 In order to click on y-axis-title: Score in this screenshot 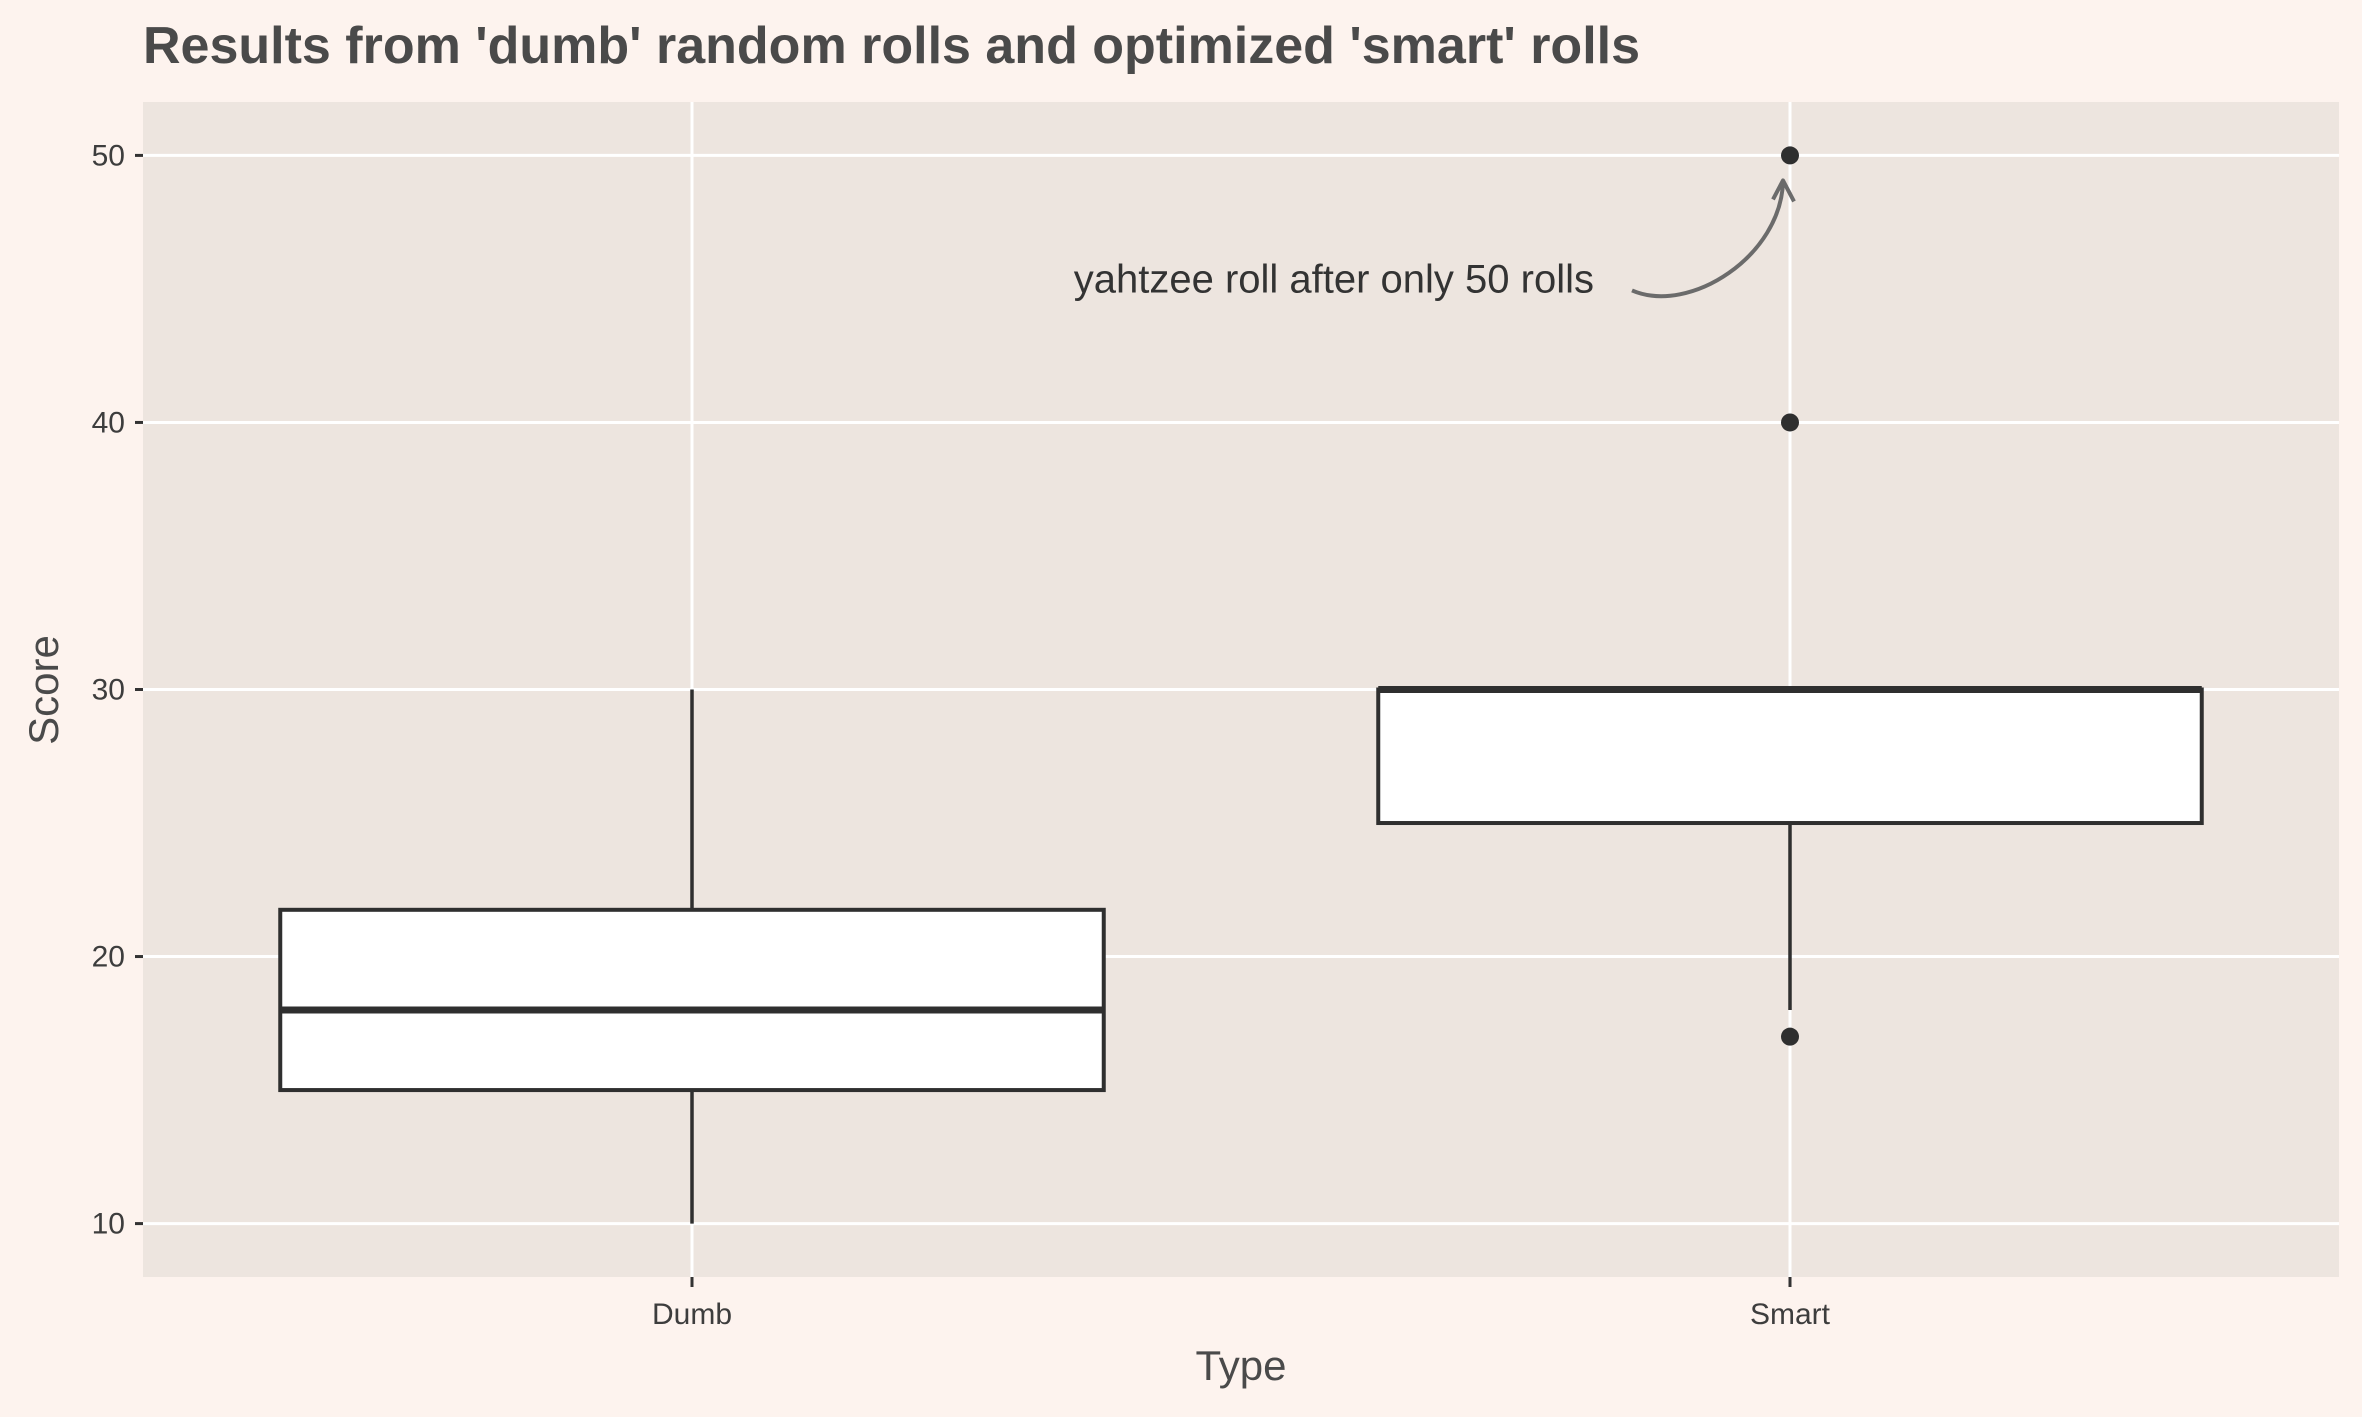, I will do `click(43, 690)`.